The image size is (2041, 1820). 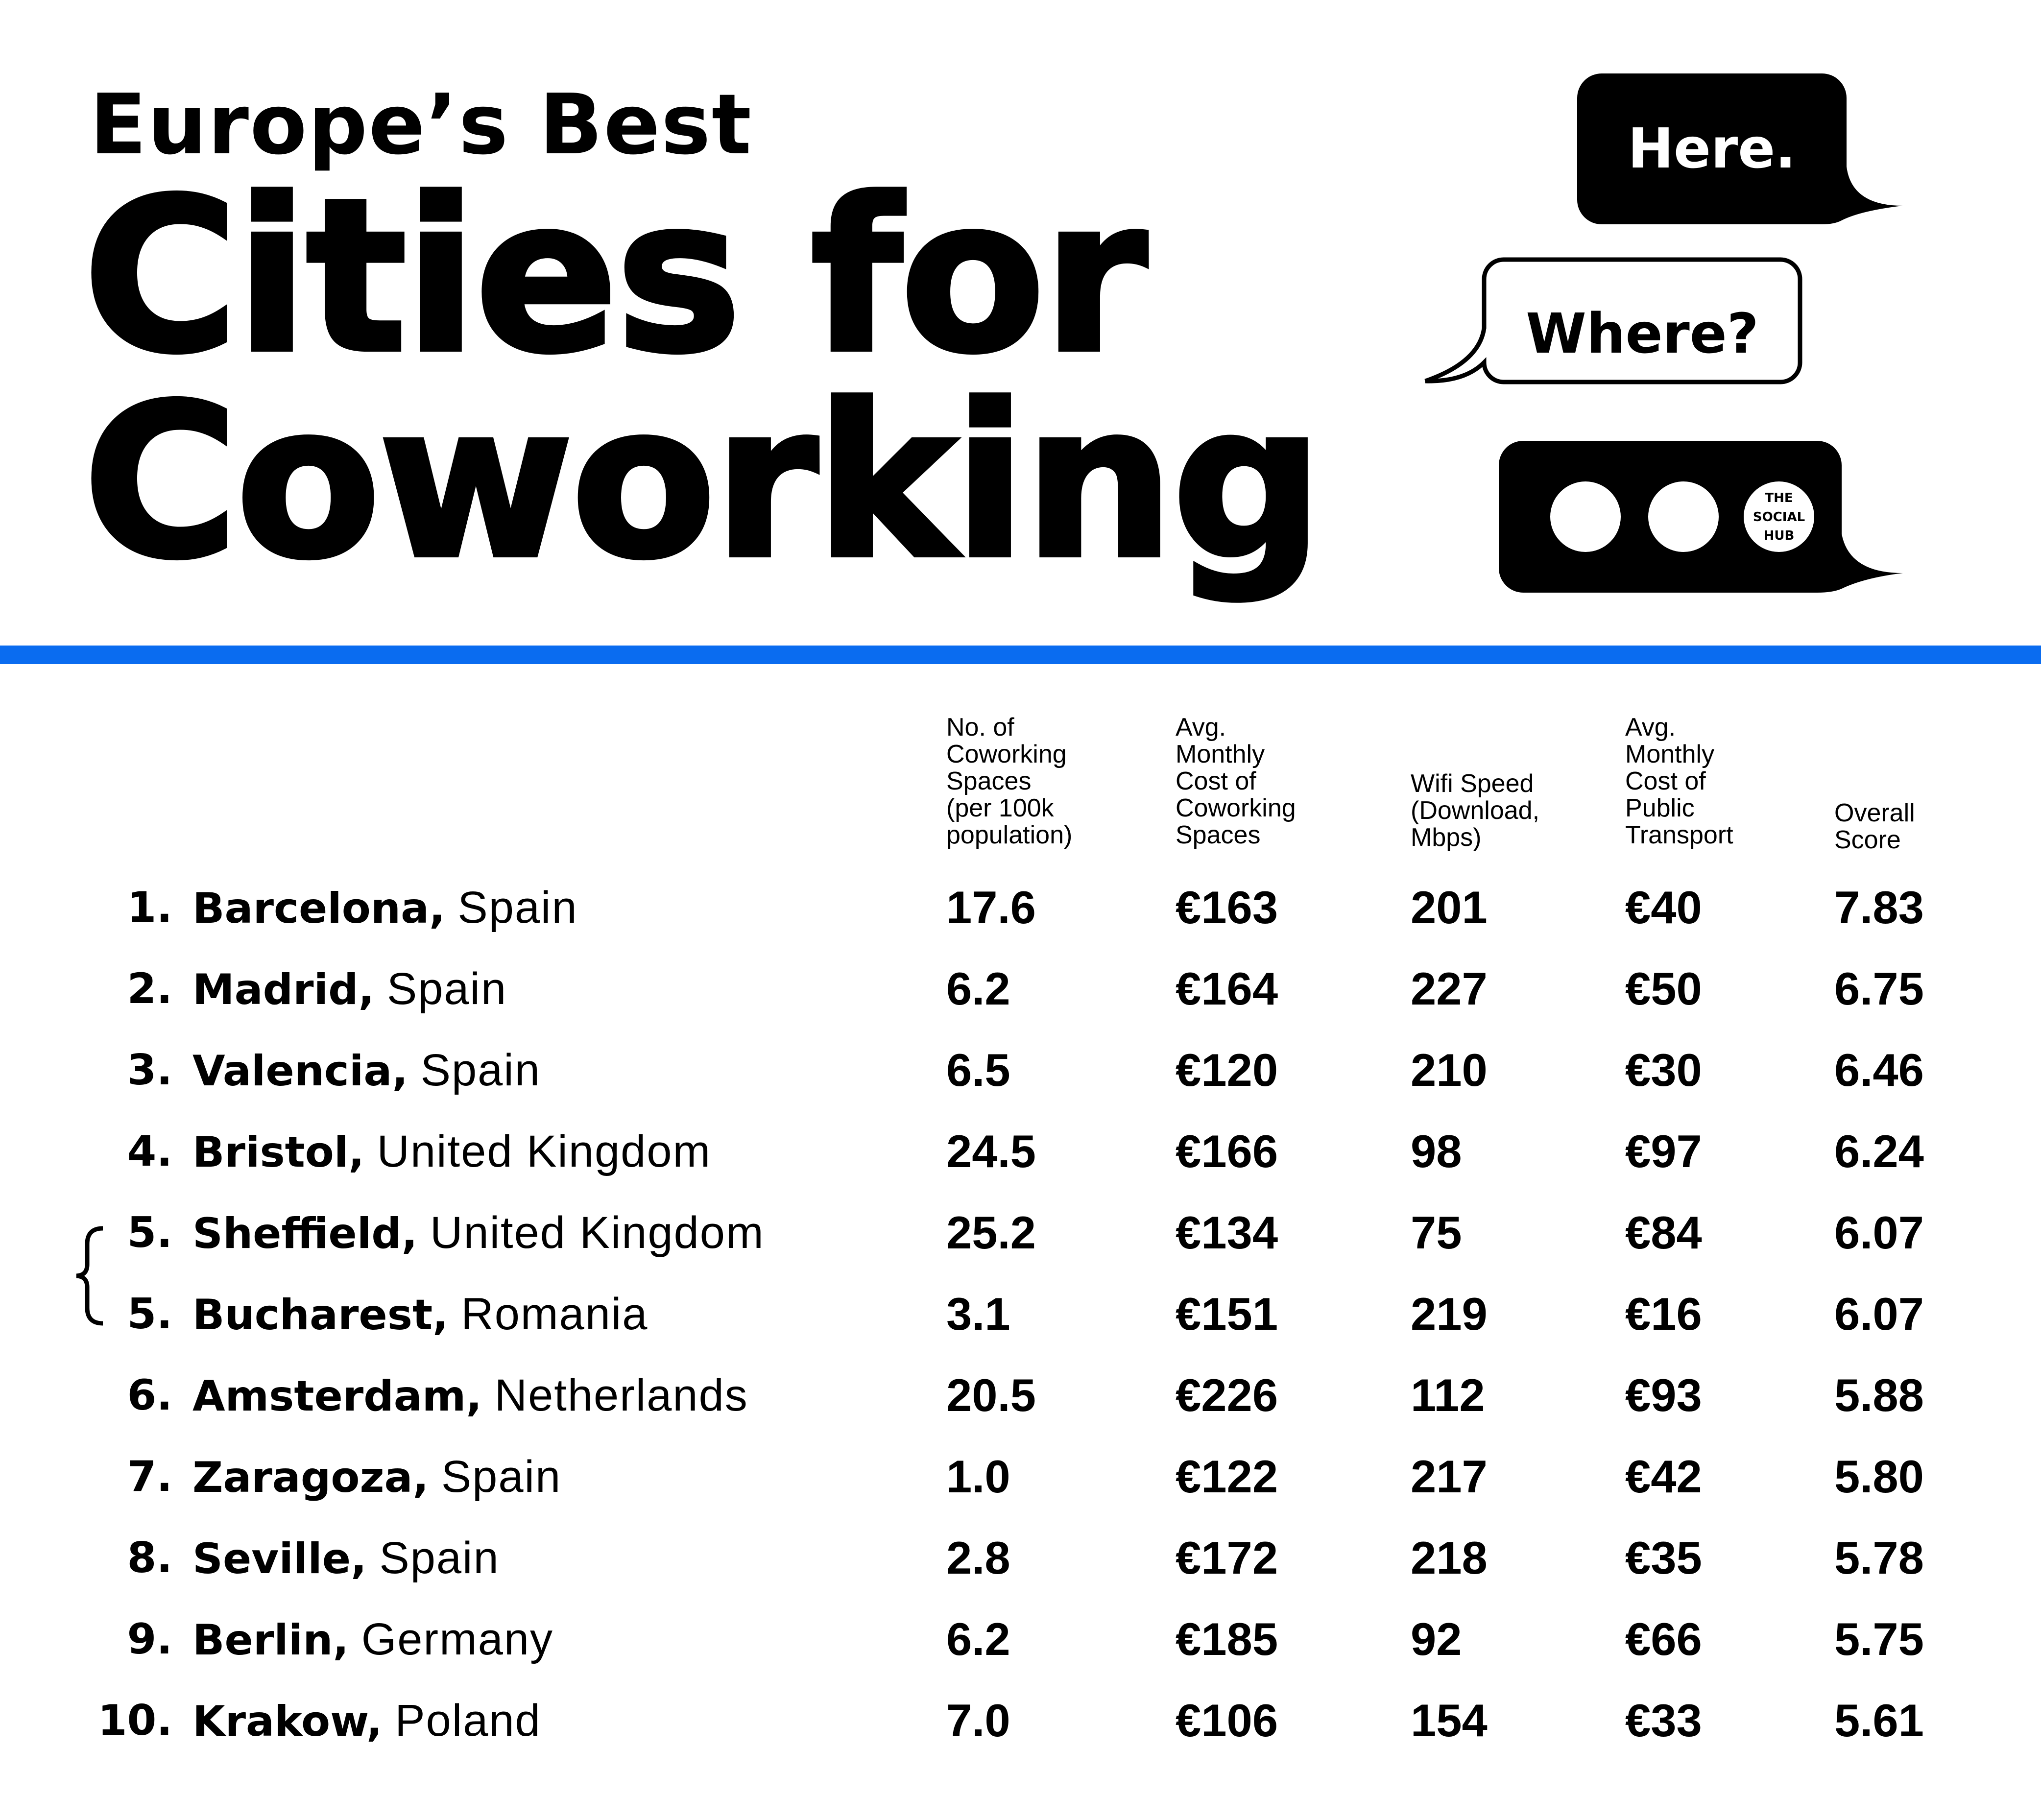 I want to click on logo-line-3: HUB, so click(x=1779, y=535).